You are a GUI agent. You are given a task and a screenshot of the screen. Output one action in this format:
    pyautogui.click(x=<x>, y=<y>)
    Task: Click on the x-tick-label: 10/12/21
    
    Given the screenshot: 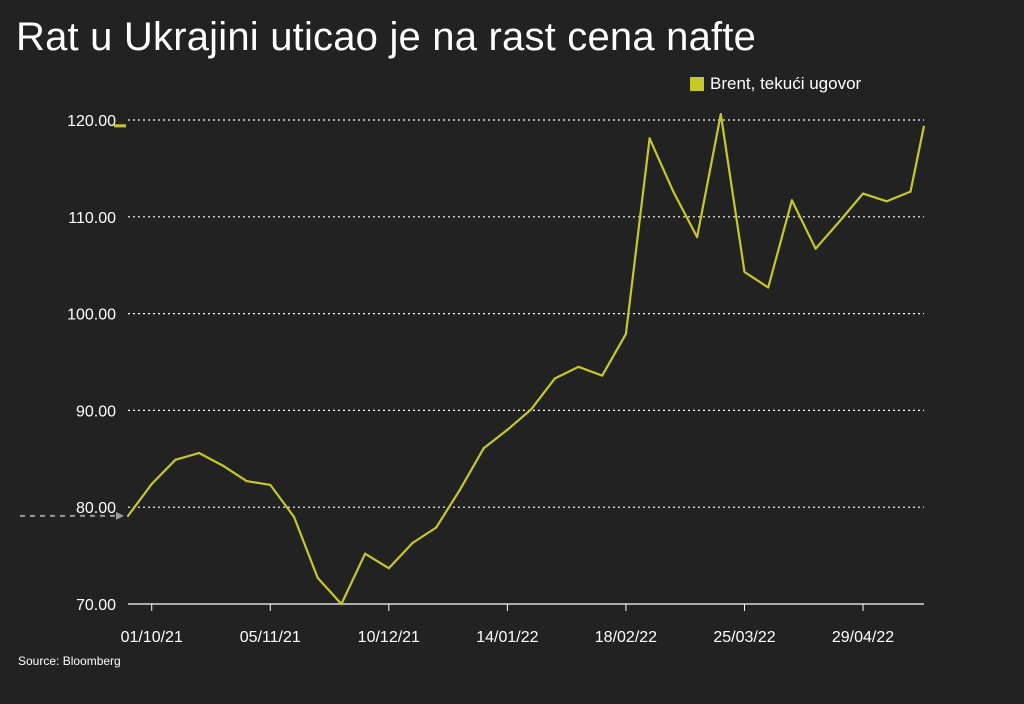 What is the action you would take?
    pyautogui.click(x=389, y=637)
    